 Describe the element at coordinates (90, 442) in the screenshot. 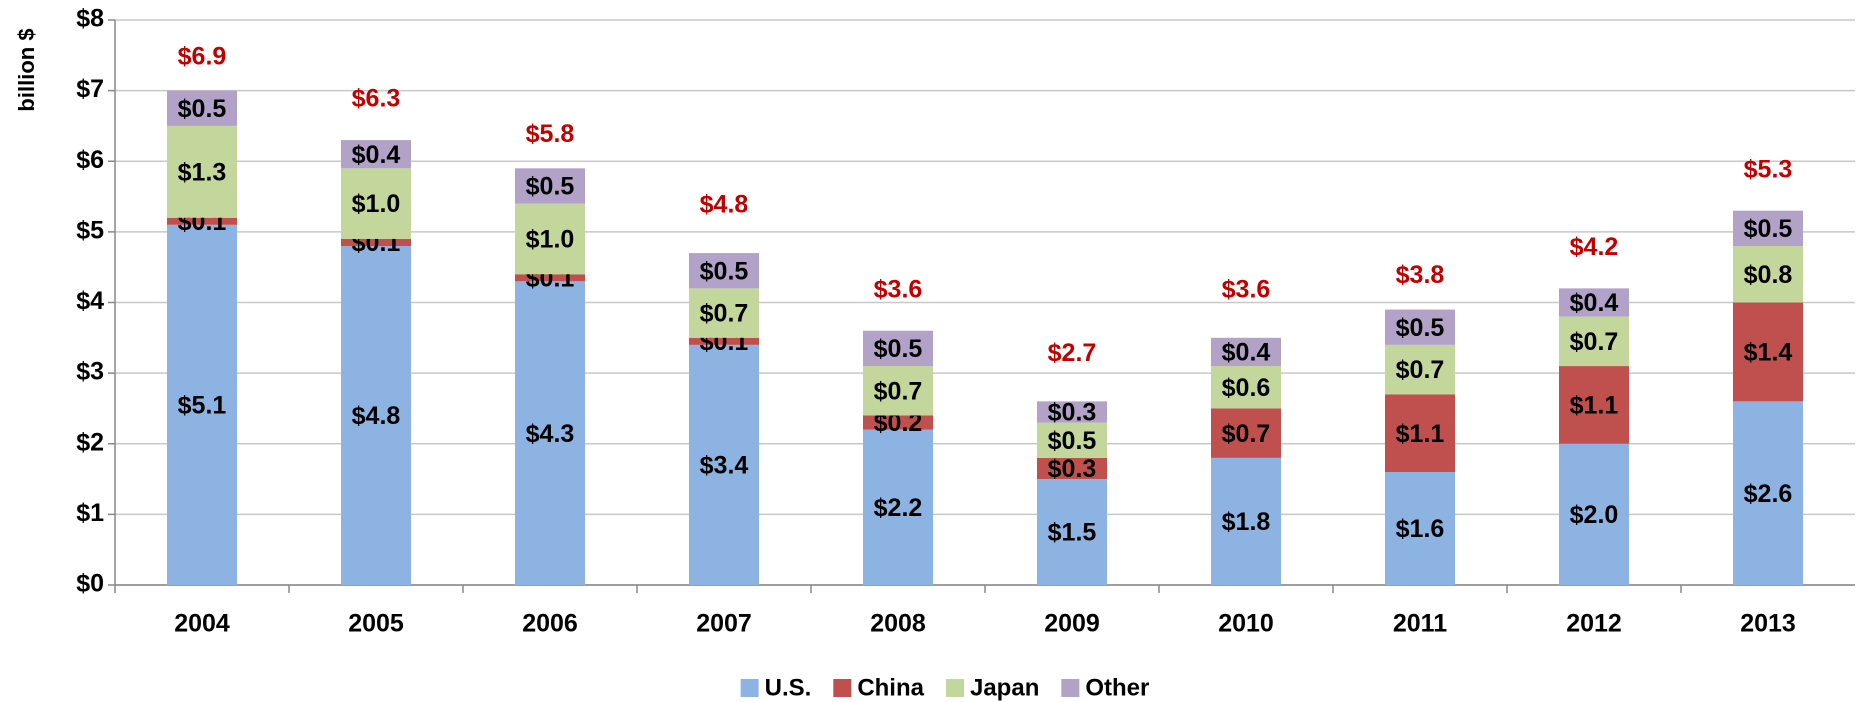

I see `y-tick-label: $2` at that location.